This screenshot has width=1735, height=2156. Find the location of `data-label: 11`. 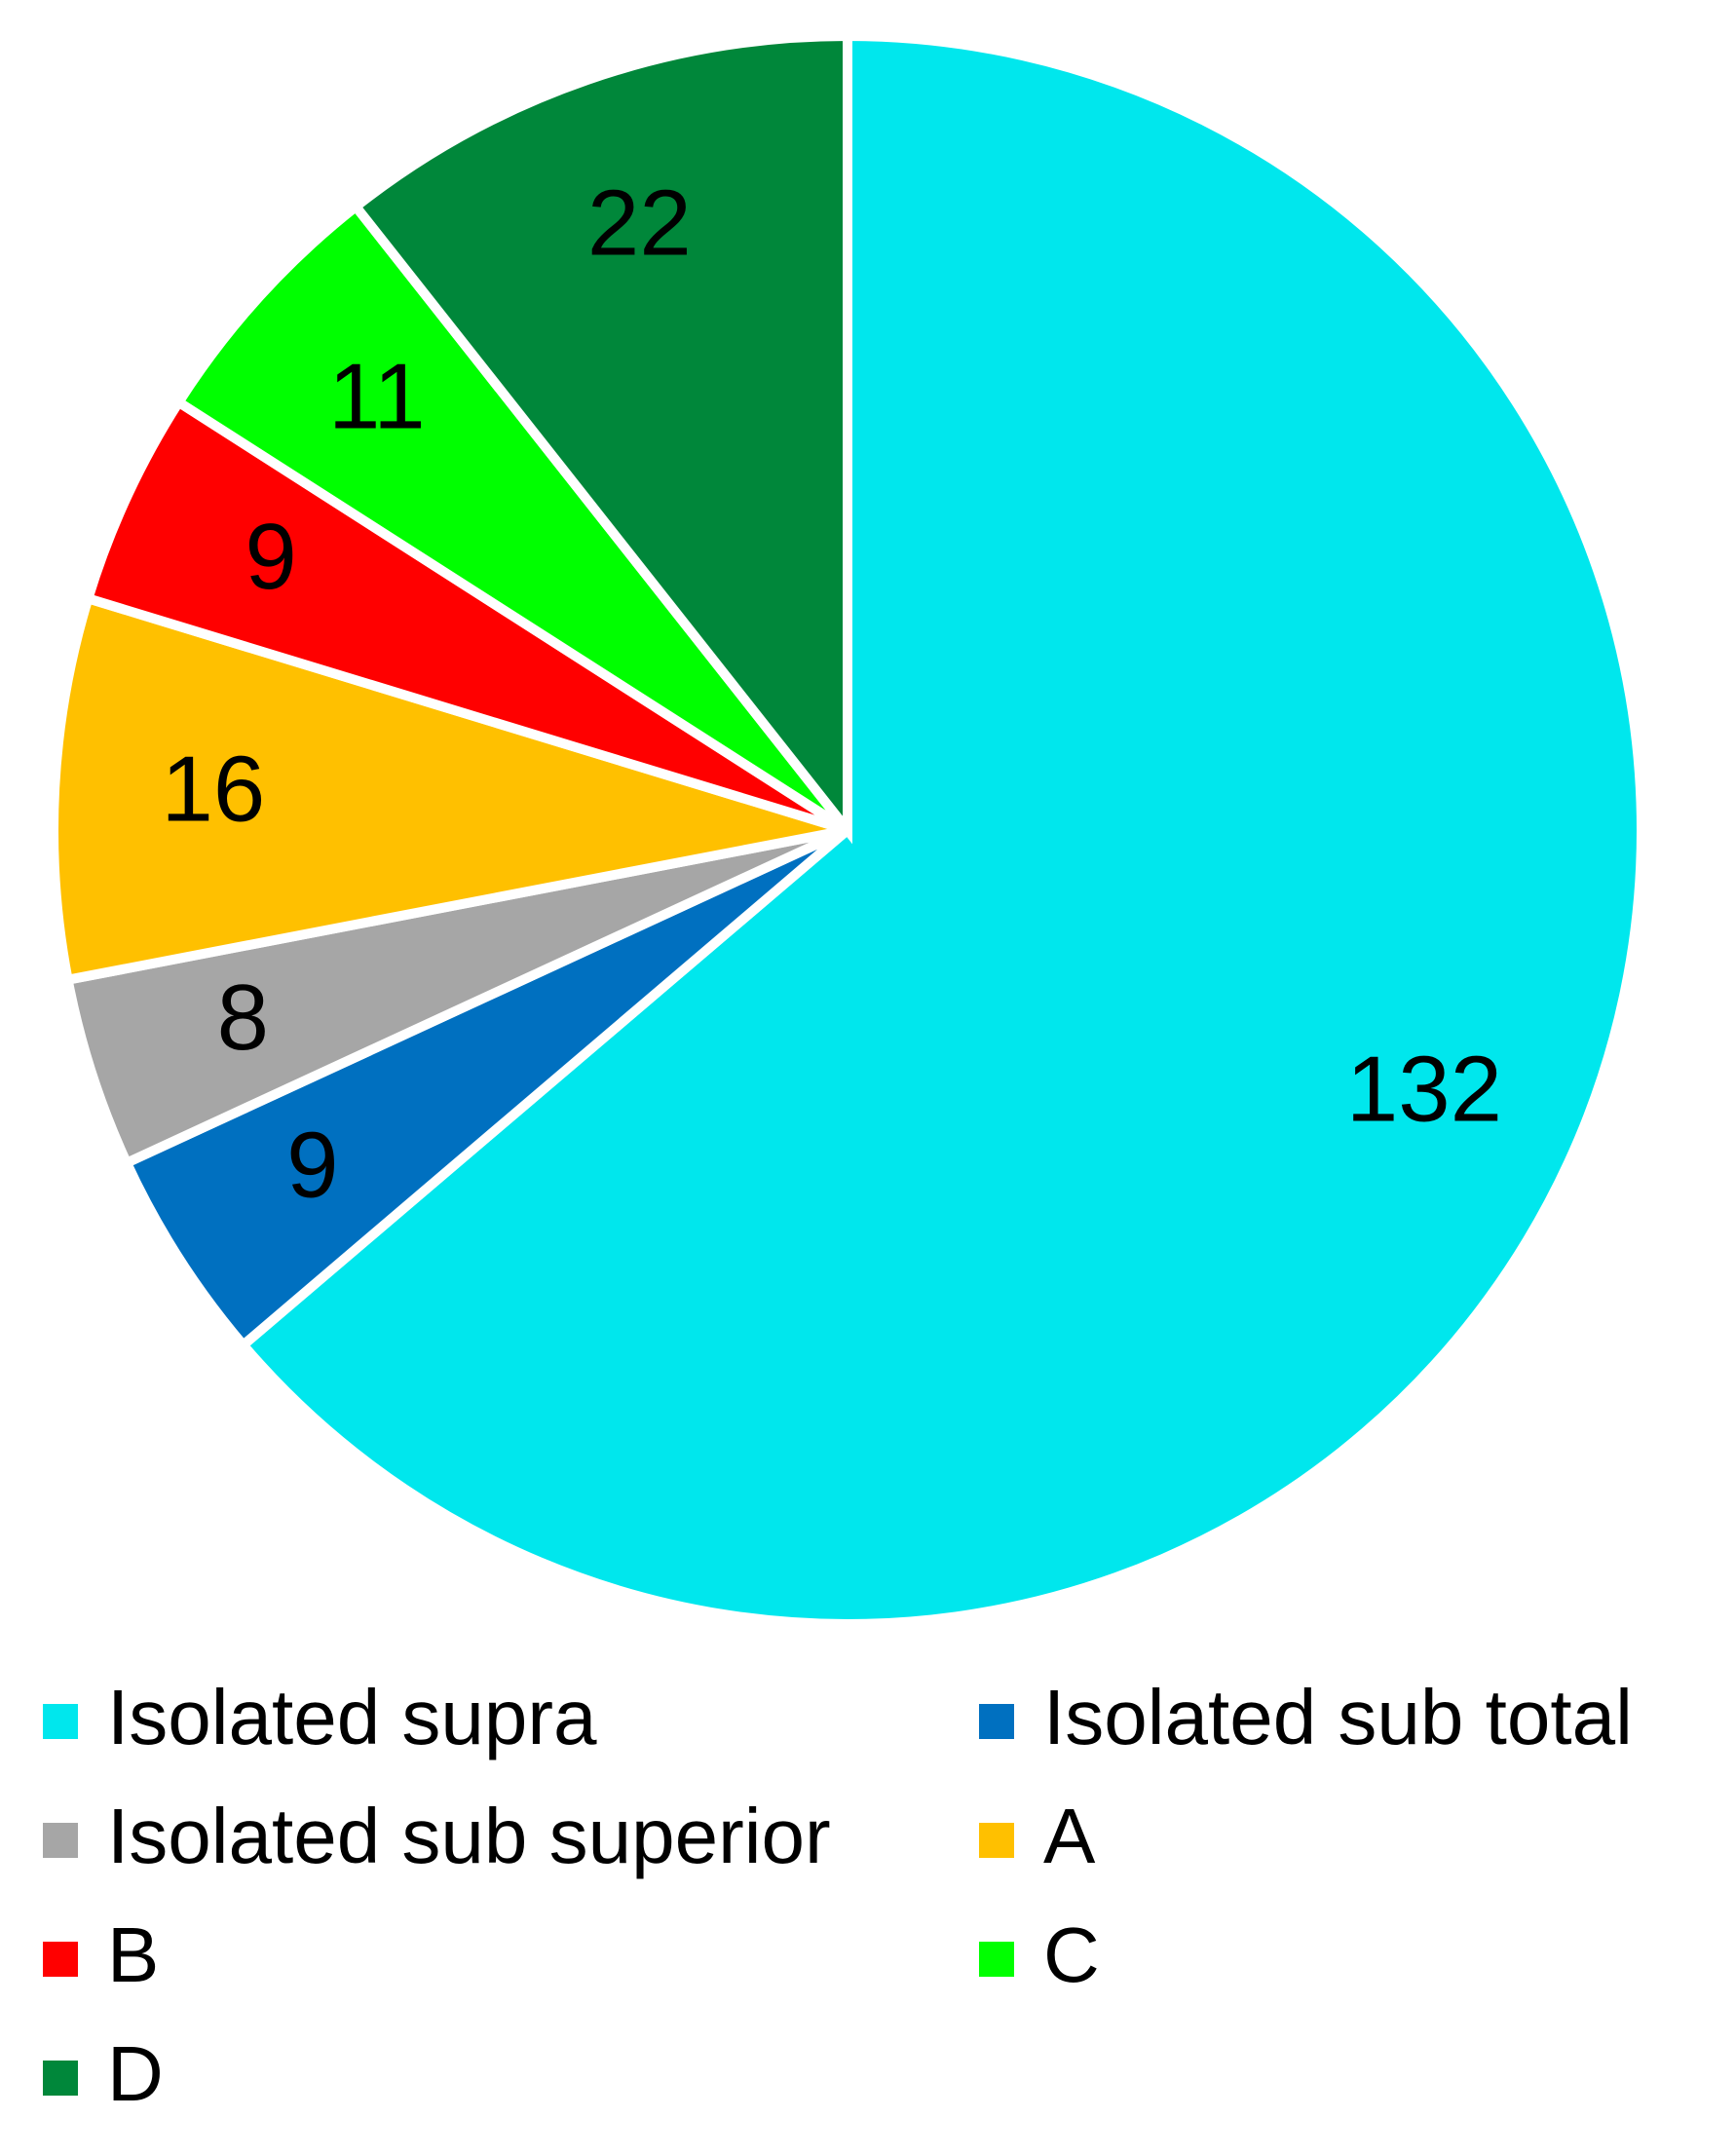

data-label: 11 is located at coordinates (377, 397).